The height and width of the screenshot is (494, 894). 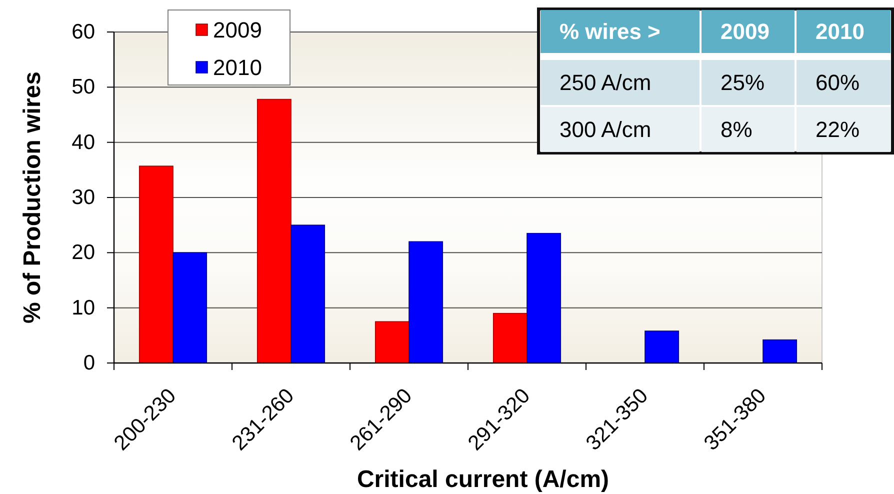 What do you see at coordinates (237, 67) in the screenshot?
I see `legend-label: 2010` at bounding box center [237, 67].